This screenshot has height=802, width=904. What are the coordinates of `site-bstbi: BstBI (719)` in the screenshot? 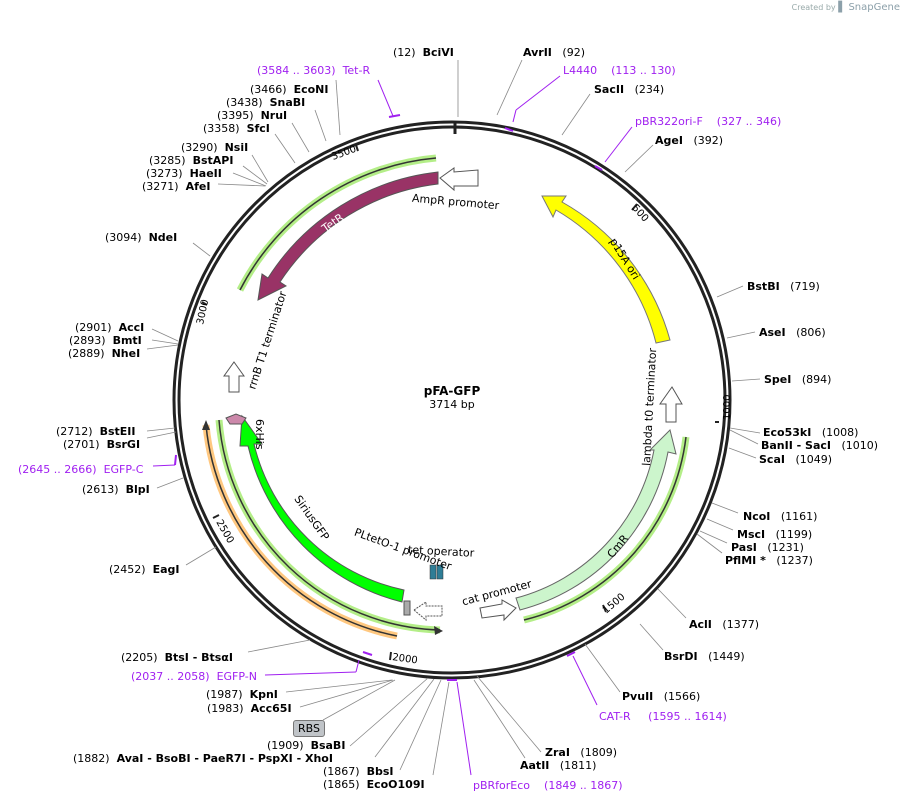 It's located at (783, 286).